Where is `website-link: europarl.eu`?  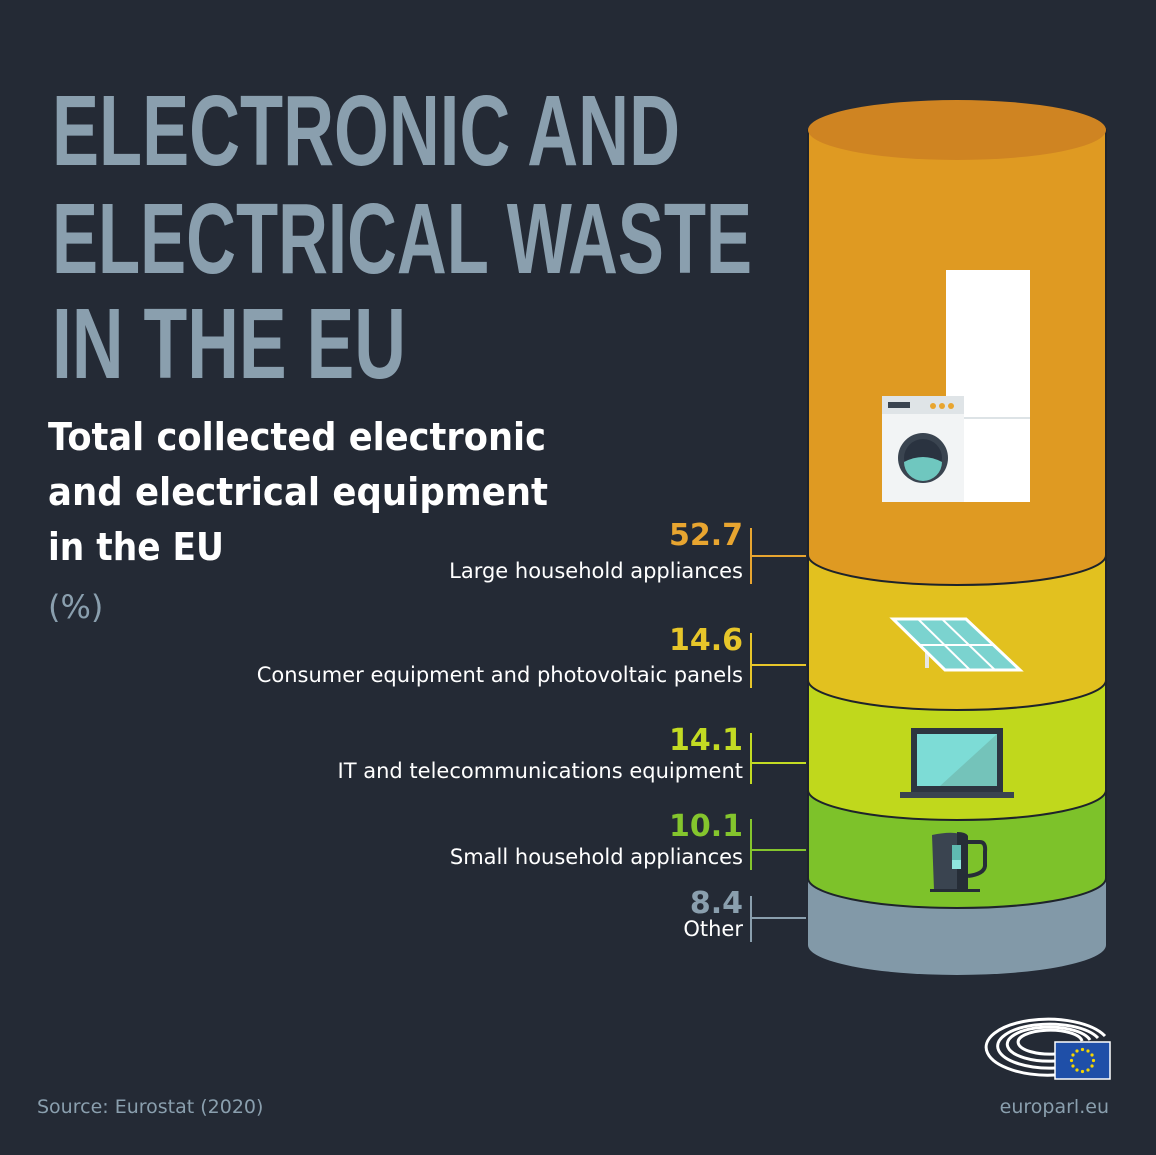 website-link: europarl.eu is located at coordinates (1054, 1107).